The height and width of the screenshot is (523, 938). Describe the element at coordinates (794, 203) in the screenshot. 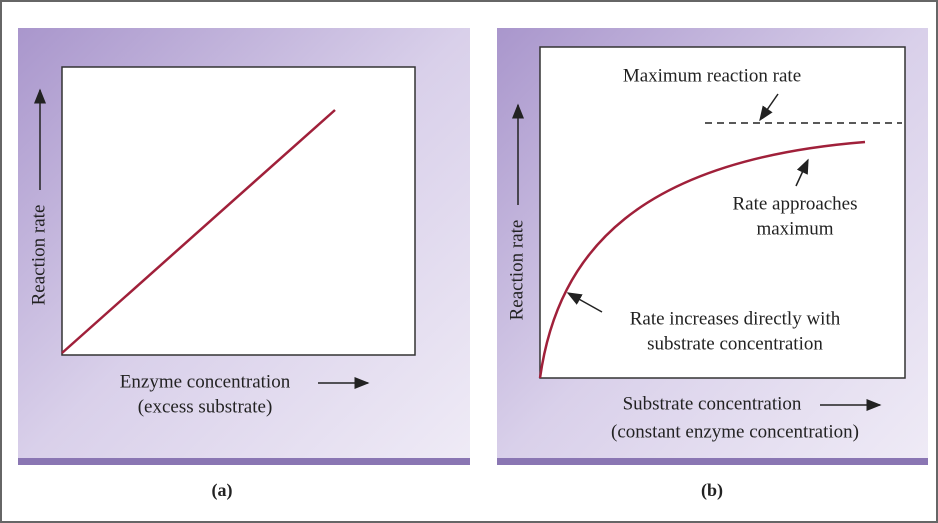

I see `annotation: Rate approaches` at that location.